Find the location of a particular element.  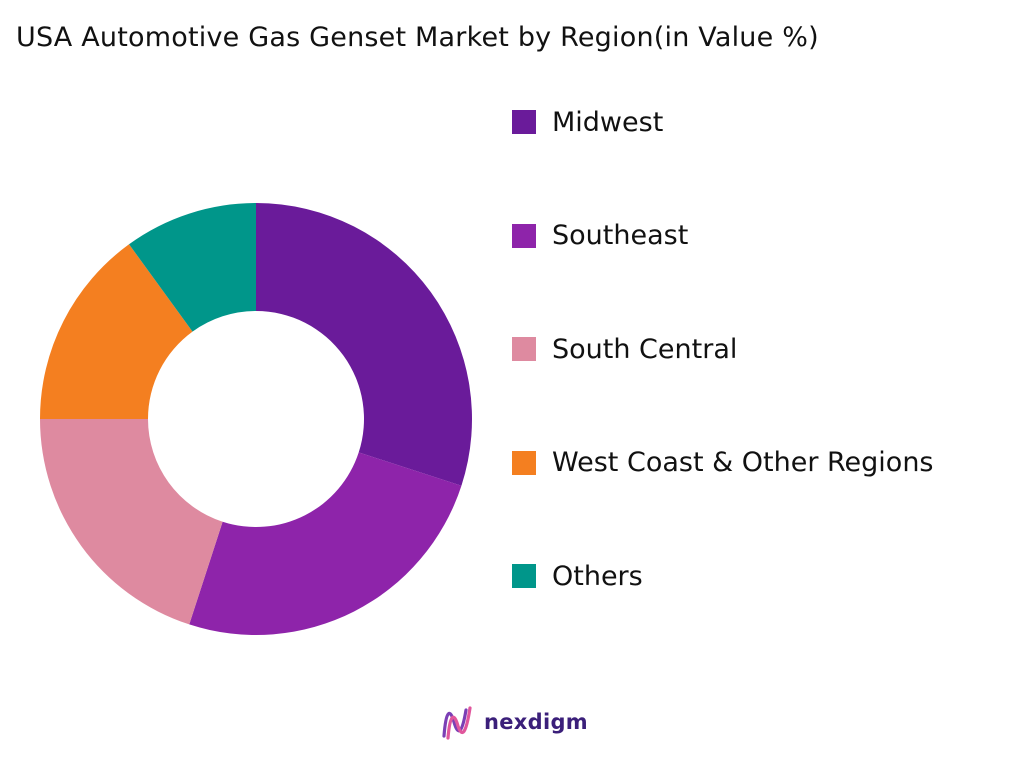

slice-south-central is located at coordinates (131, 522).